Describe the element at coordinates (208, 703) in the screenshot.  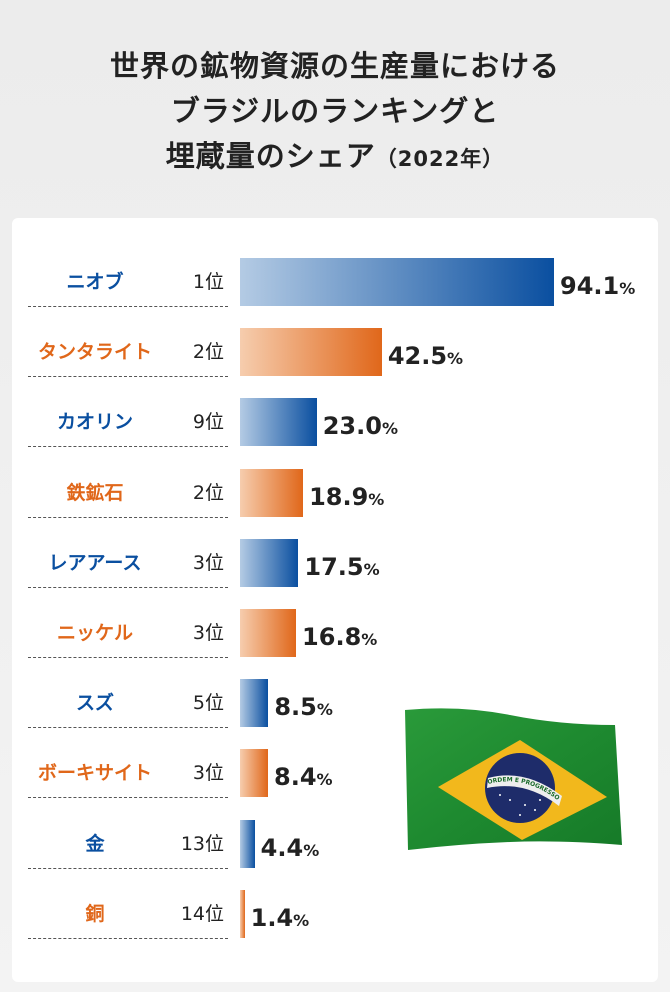
I see `rank-label: 5位` at that location.